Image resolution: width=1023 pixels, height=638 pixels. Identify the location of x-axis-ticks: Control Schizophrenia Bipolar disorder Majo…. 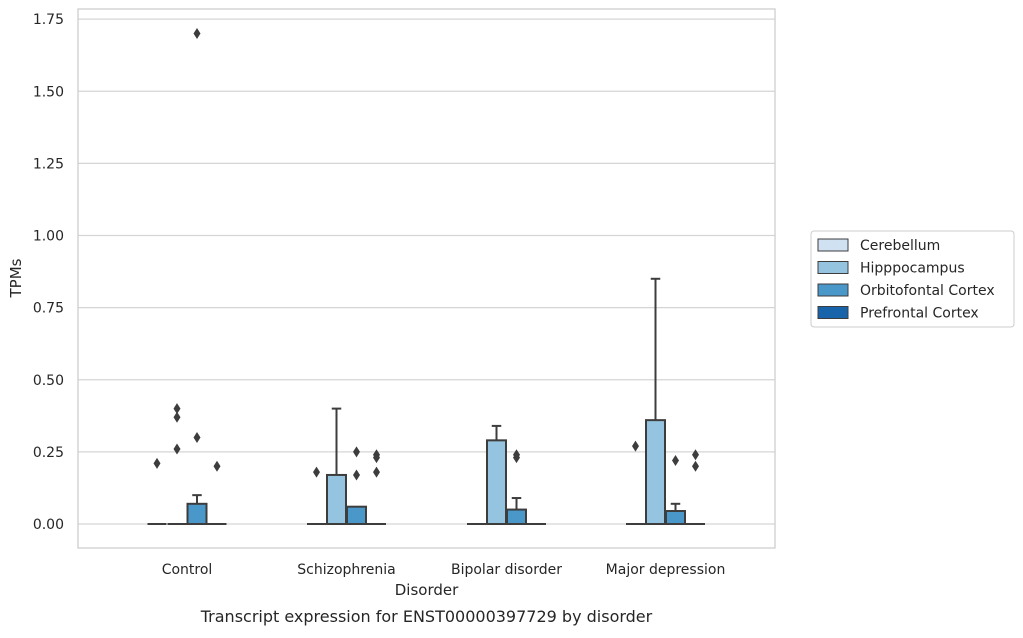
(444, 570).